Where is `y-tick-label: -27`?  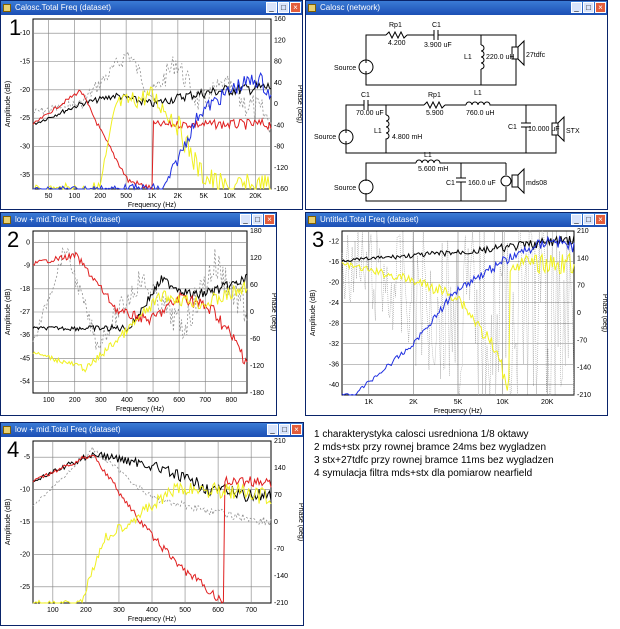
y-tick-label: -27 is located at coordinates (25, 312).